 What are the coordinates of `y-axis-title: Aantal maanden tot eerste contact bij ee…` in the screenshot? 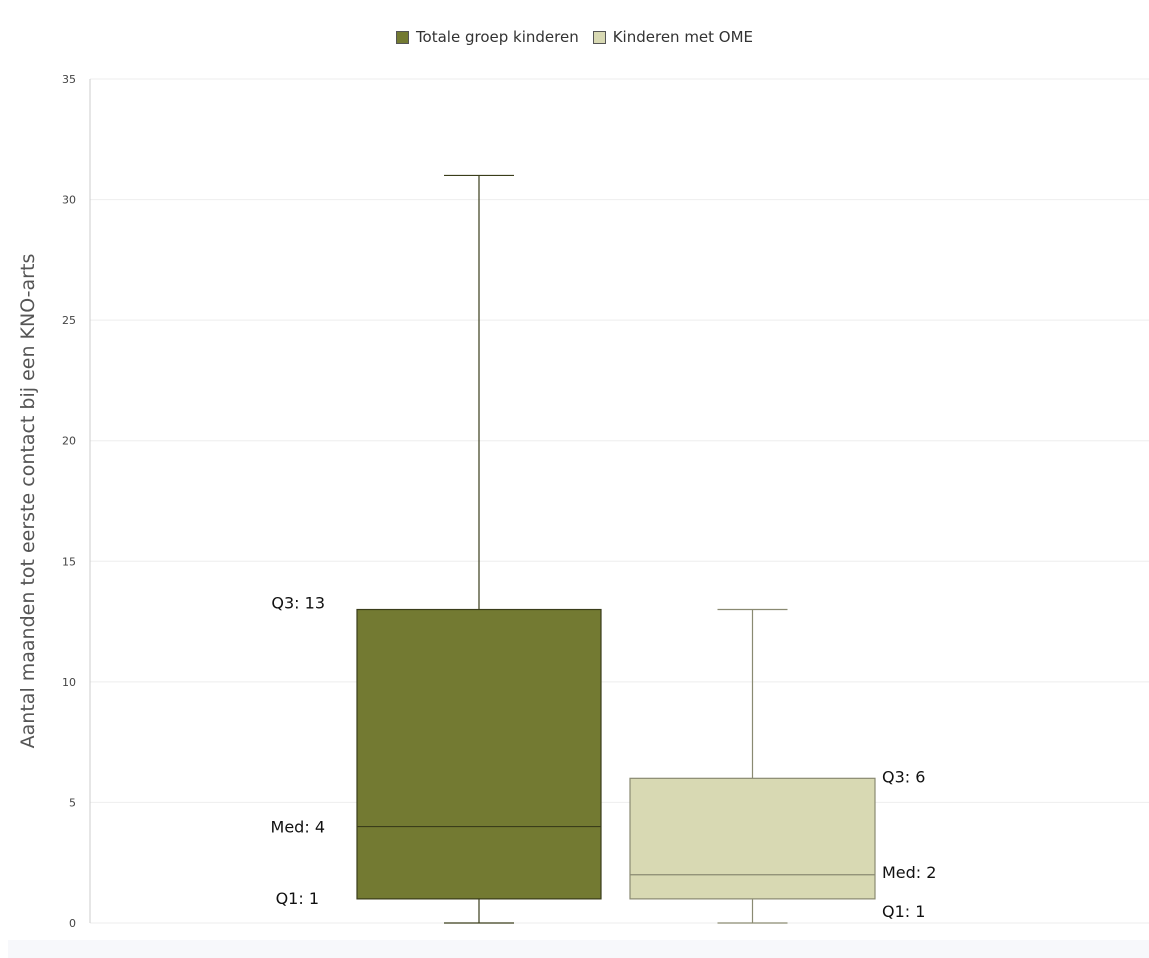 It's located at (28, 501).